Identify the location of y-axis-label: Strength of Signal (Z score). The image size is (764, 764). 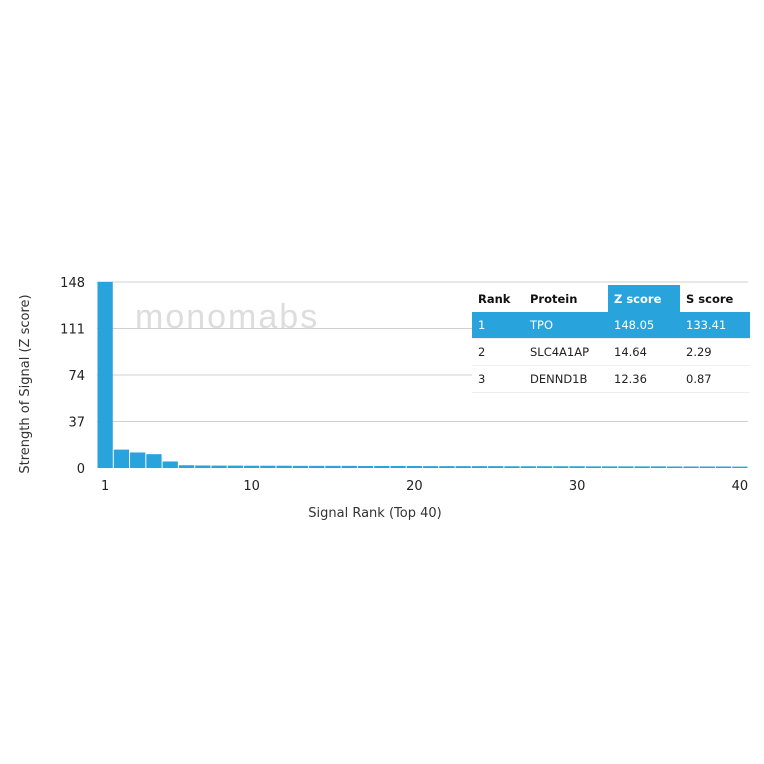
(25, 383).